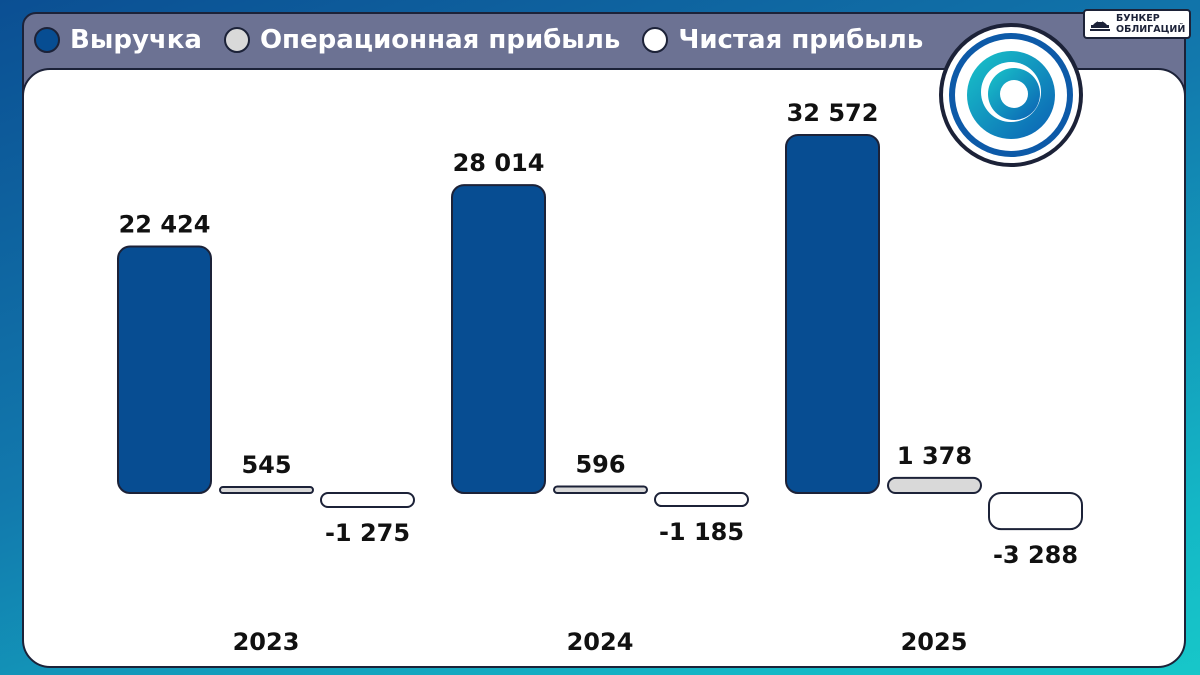 The height and width of the screenshot is (675, 1200). I want to click on legend-item-net-profit: Чистая прибыль, so click(782, 40).